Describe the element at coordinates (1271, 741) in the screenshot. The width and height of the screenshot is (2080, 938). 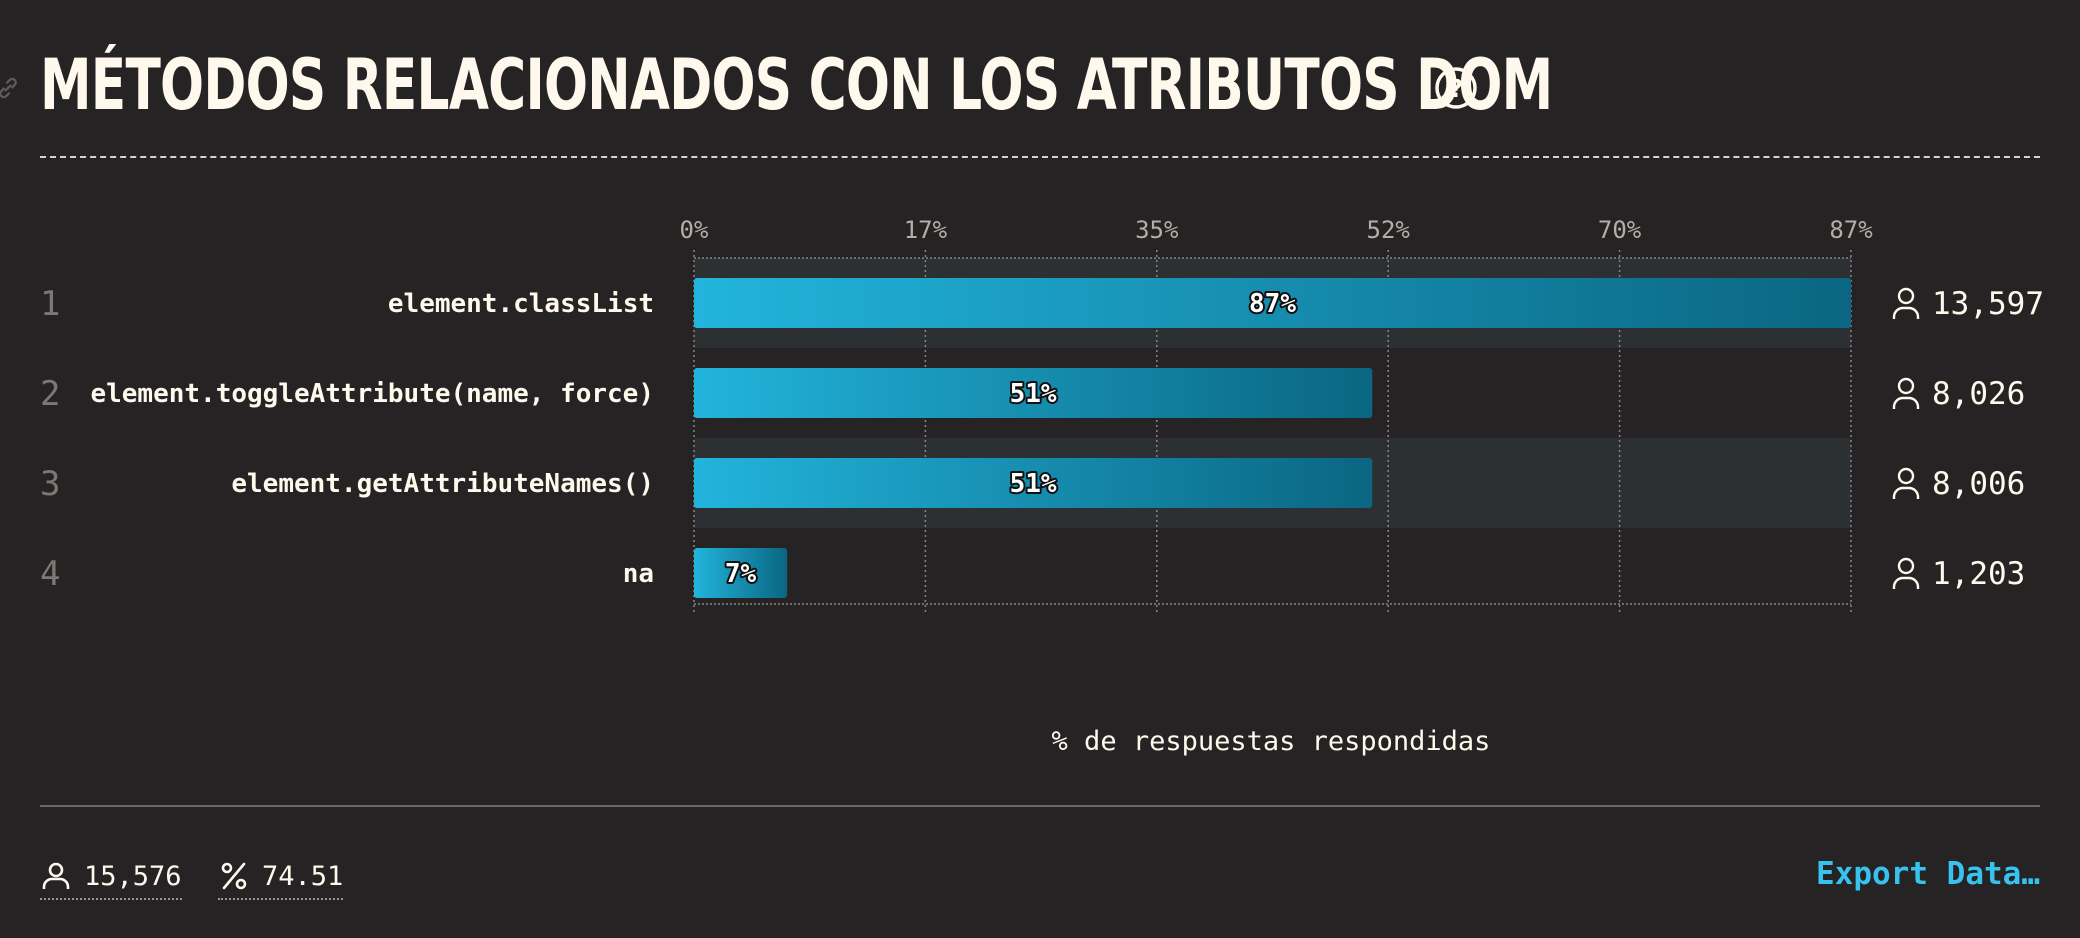
I see `x-axis-title: % de respuestas respondidas` at that location.